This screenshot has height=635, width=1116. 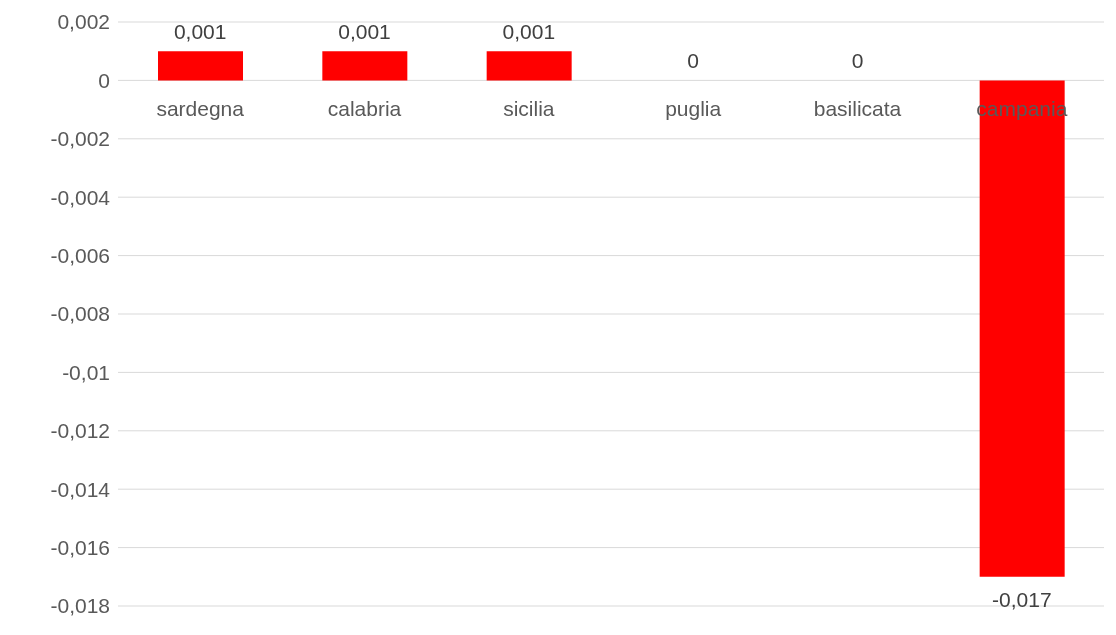 I want to click on y-tick-label: -0,002, so click(x=80, y=139).